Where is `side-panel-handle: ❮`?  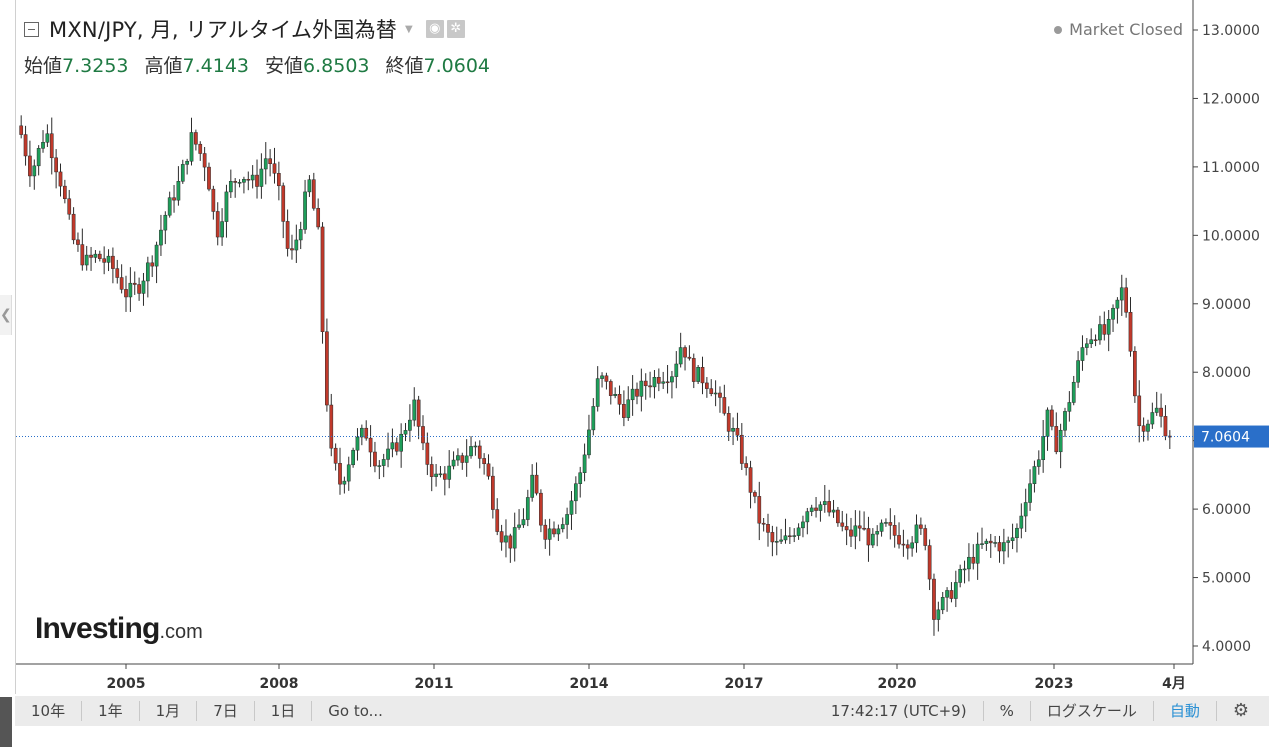 side-panel-handle: ❮ is located at coordinates (6, 315).